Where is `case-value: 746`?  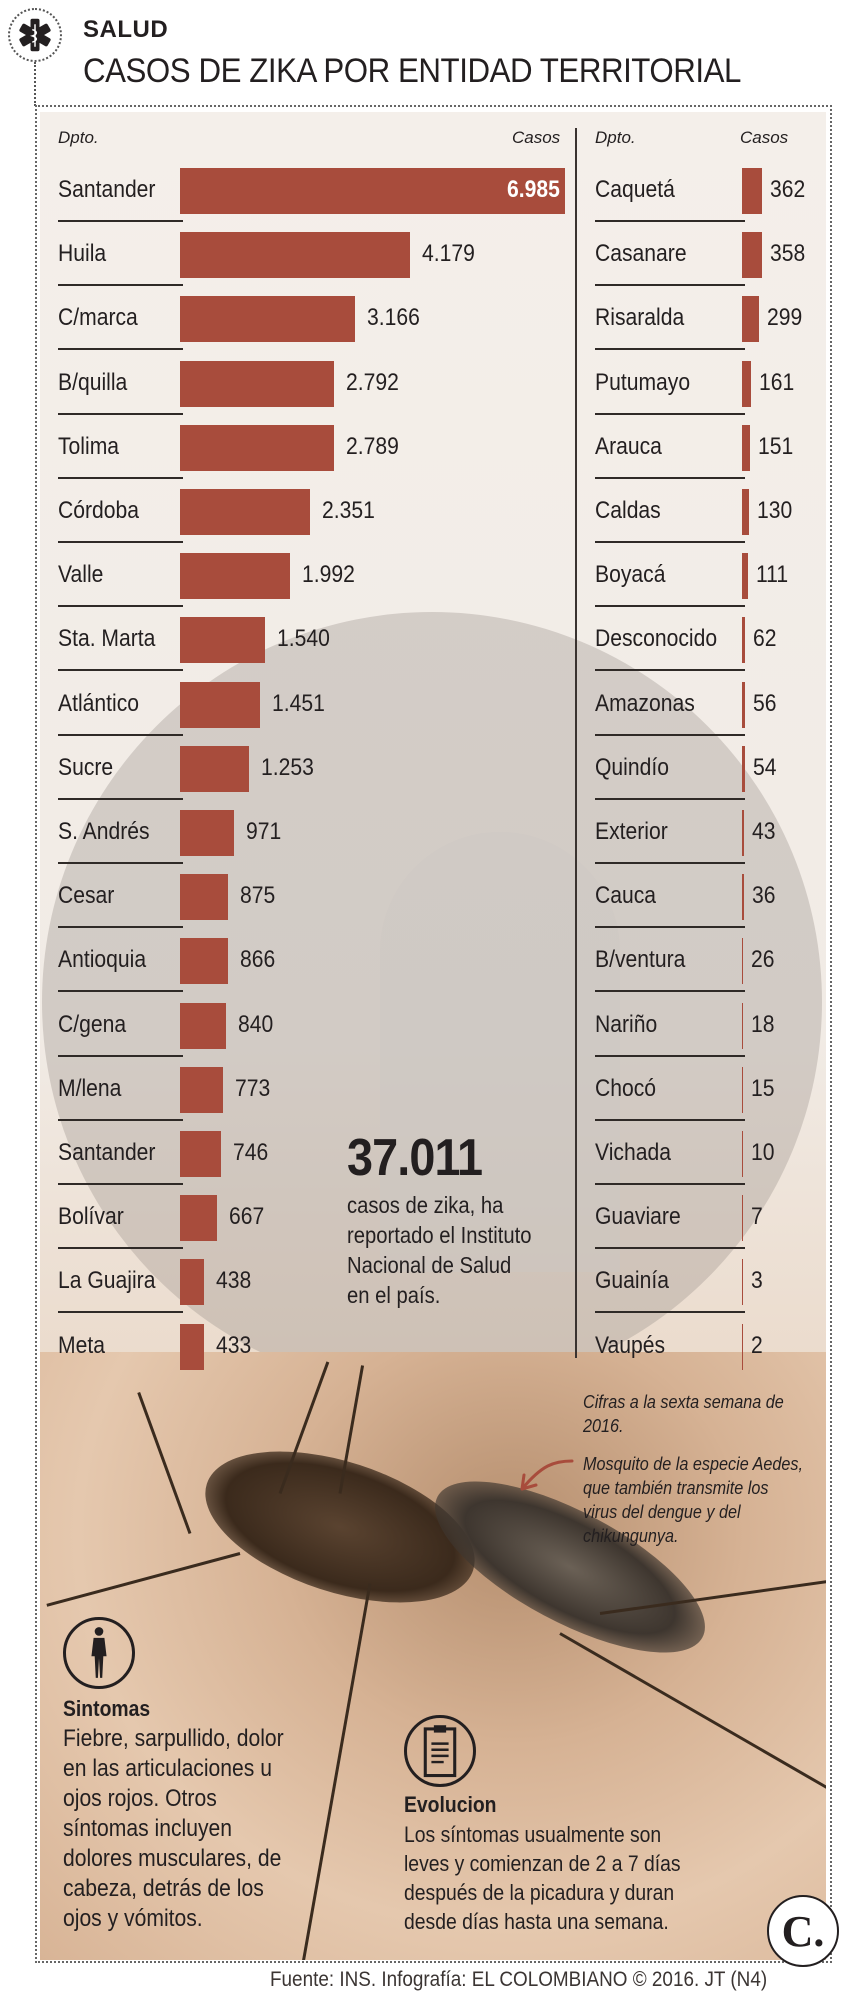 case-value: 746 is located at coordinates (251, 1152).